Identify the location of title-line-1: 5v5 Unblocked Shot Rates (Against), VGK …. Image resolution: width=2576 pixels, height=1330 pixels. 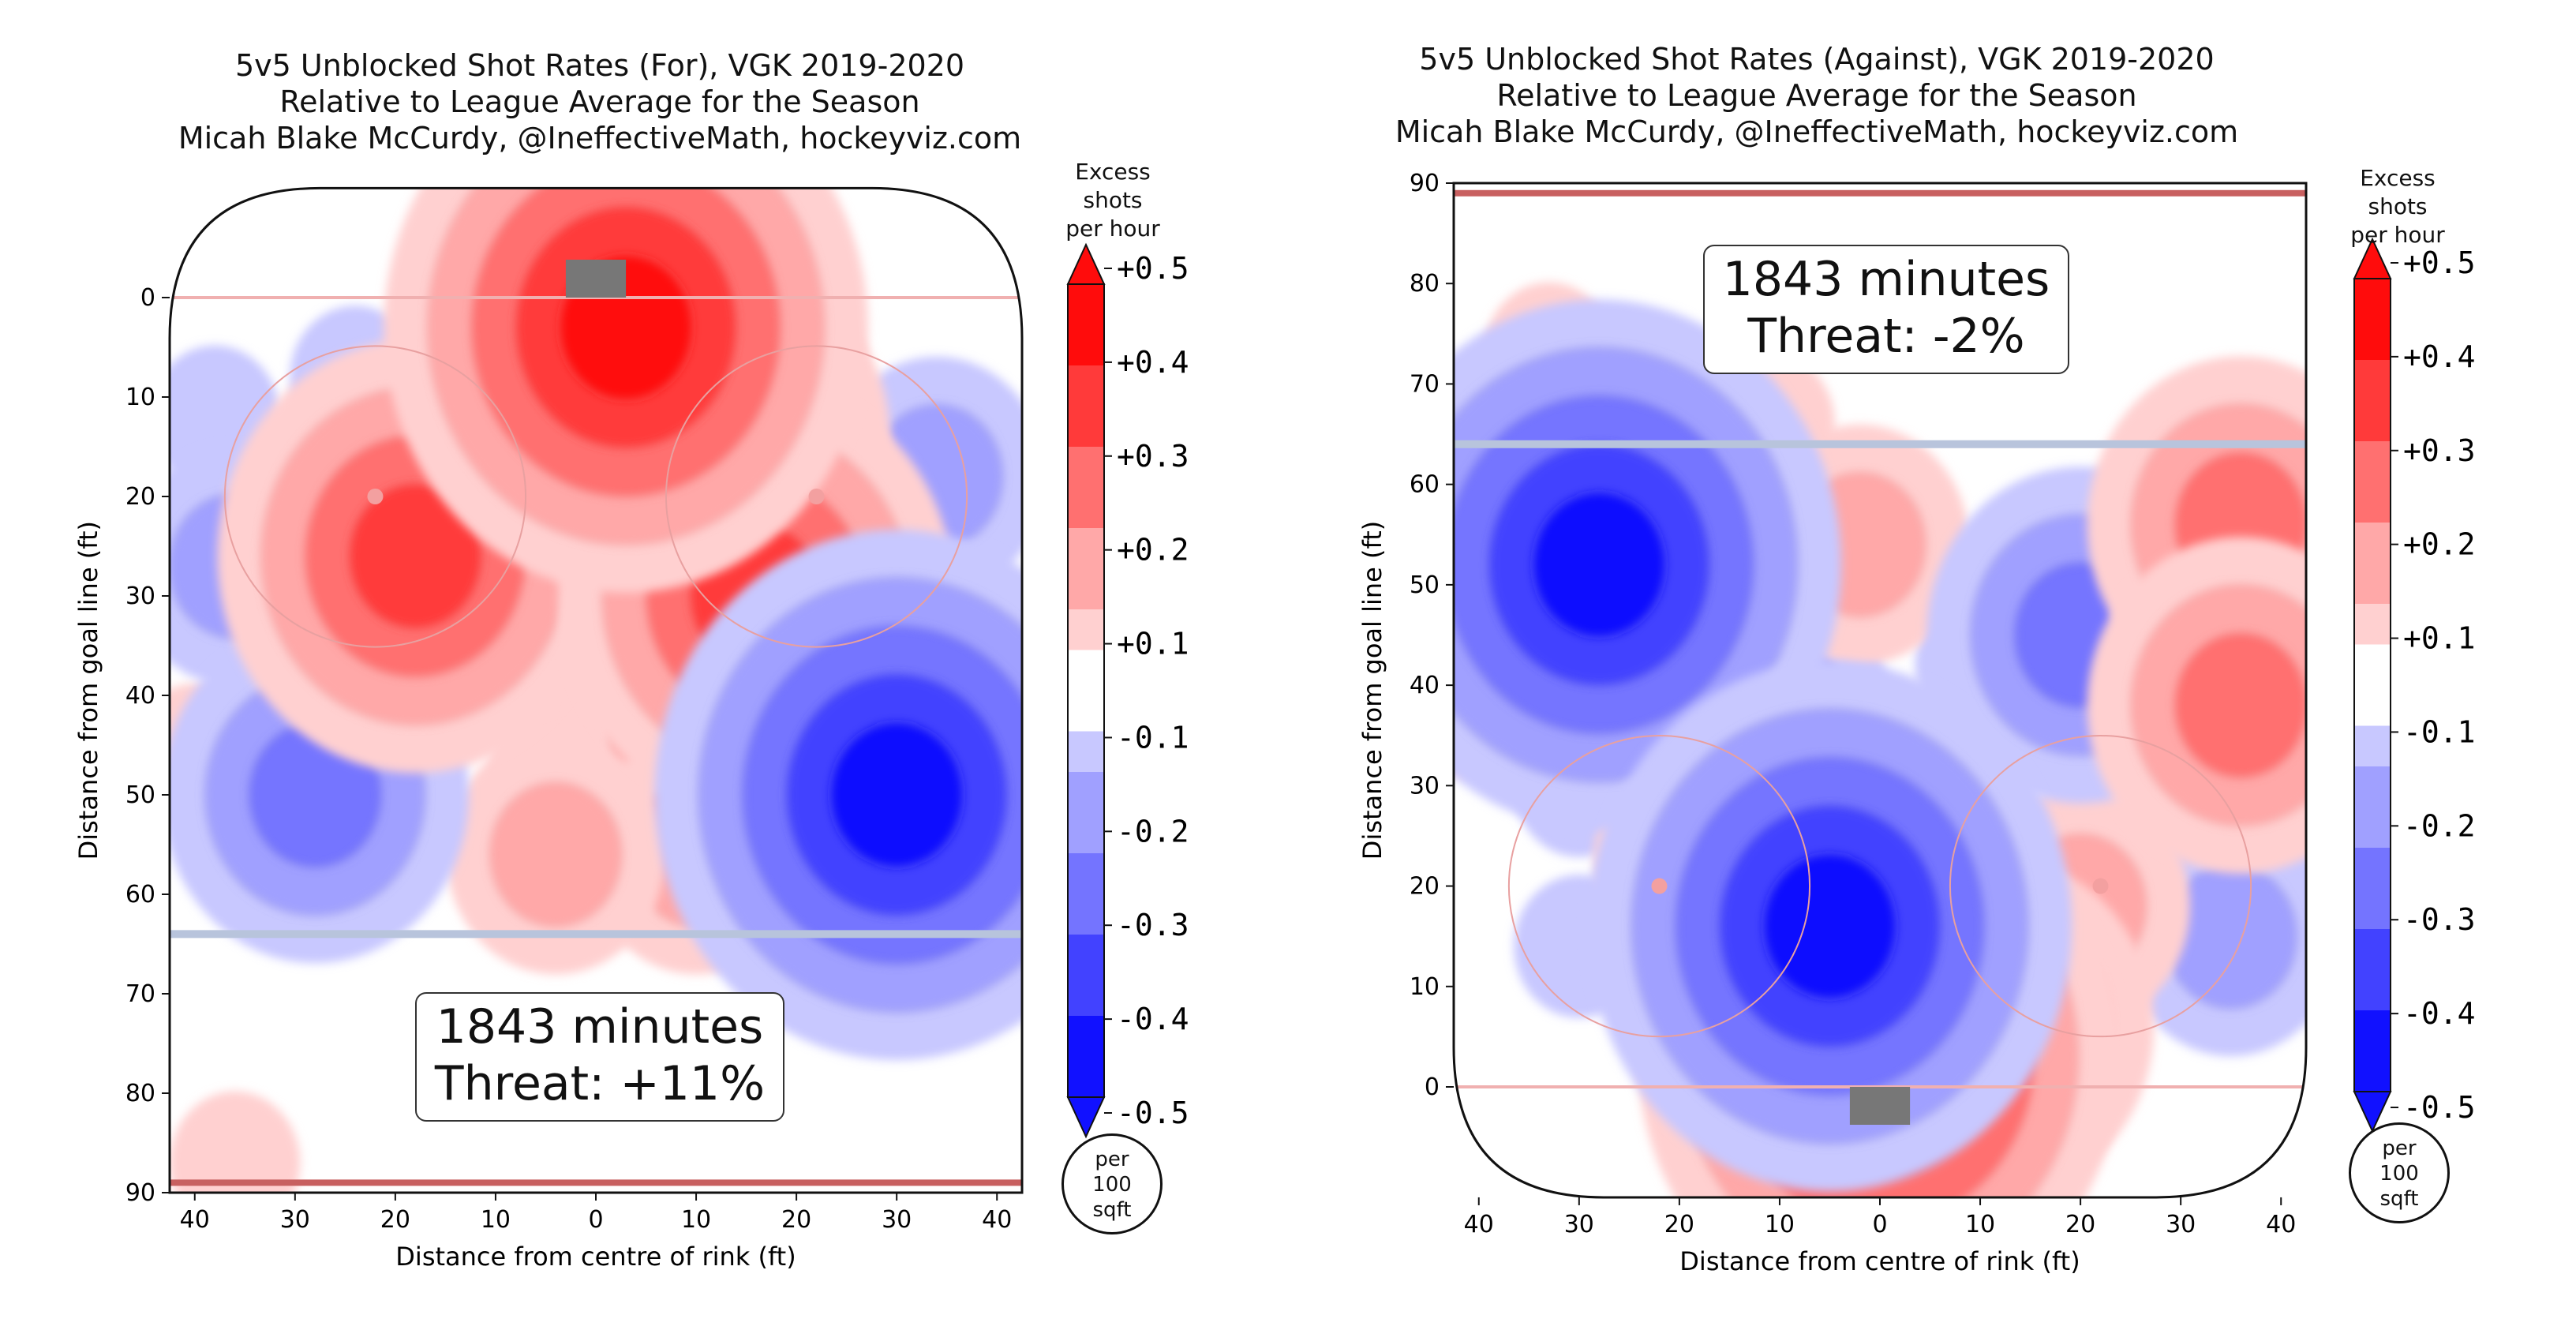
(1817, 60).